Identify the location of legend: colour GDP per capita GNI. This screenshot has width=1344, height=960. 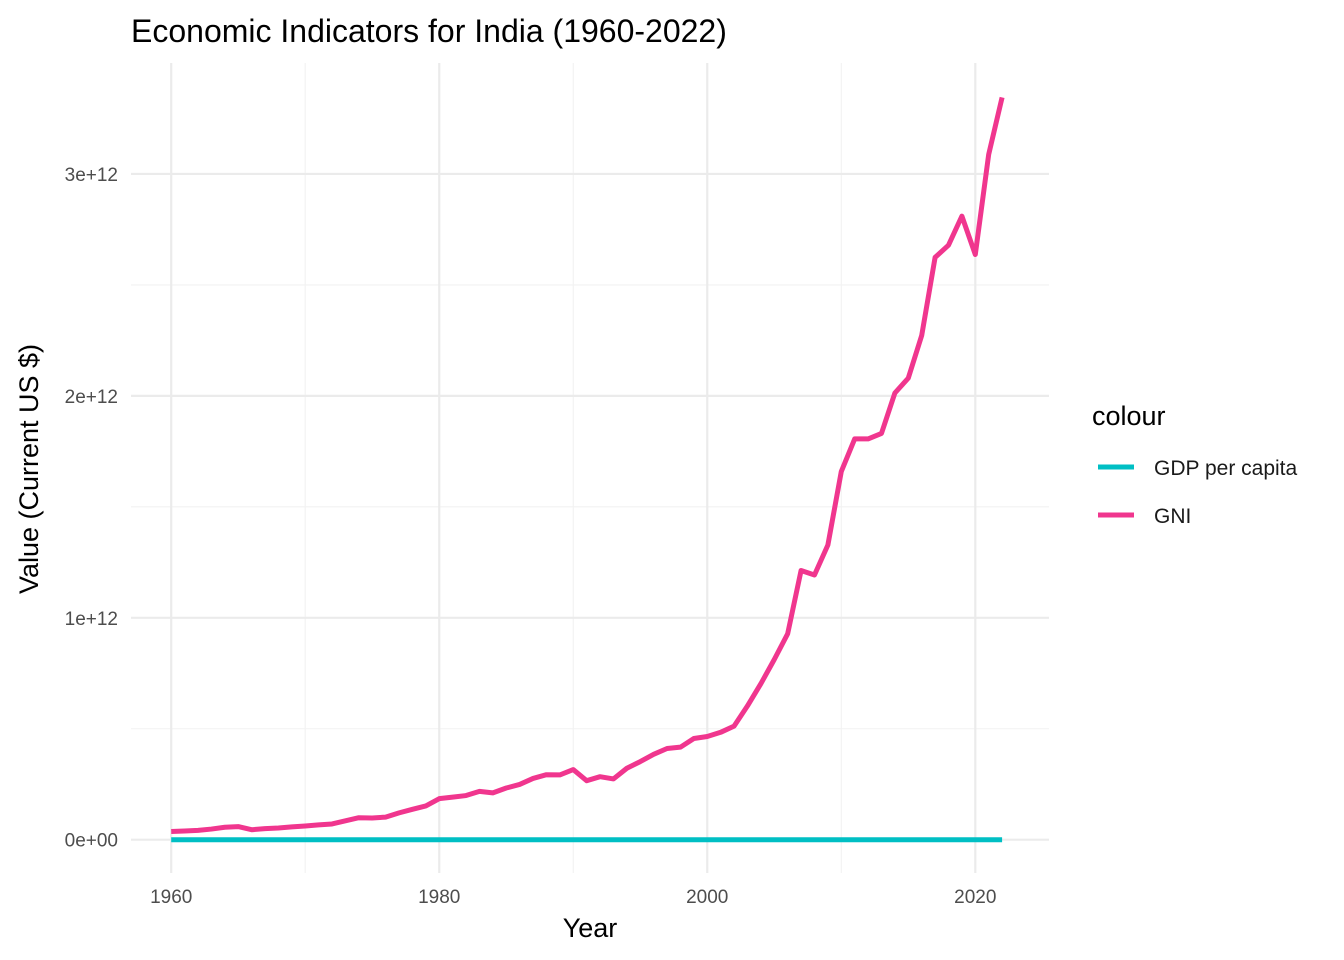
(1195, 464).